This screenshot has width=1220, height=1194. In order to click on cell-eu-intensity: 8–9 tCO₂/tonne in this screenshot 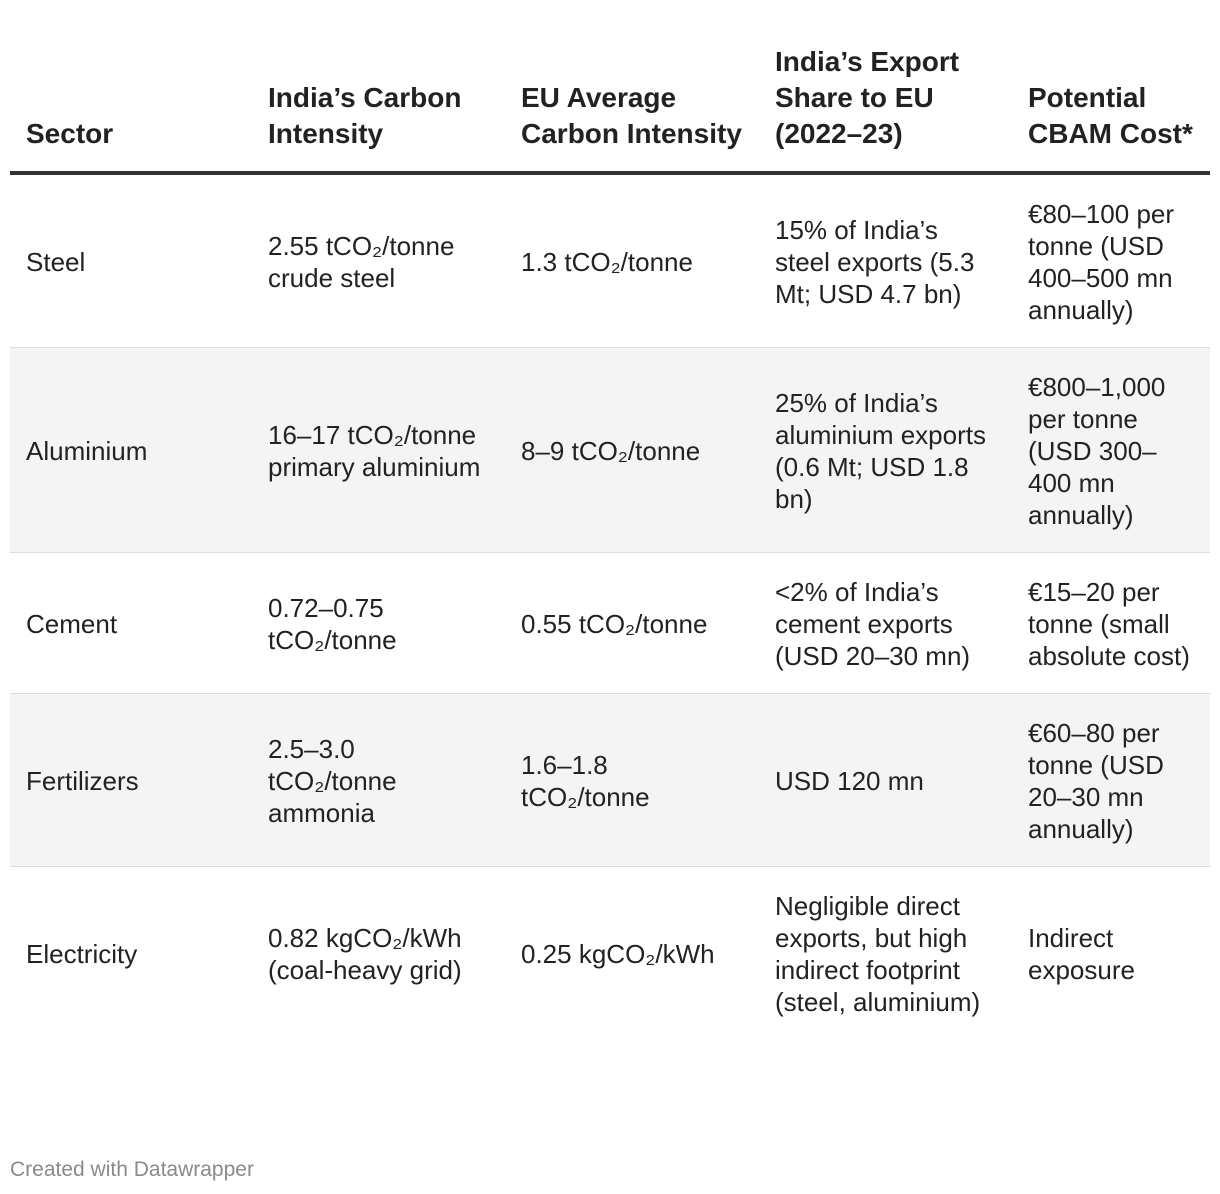, I will do `click(632, 450)`.